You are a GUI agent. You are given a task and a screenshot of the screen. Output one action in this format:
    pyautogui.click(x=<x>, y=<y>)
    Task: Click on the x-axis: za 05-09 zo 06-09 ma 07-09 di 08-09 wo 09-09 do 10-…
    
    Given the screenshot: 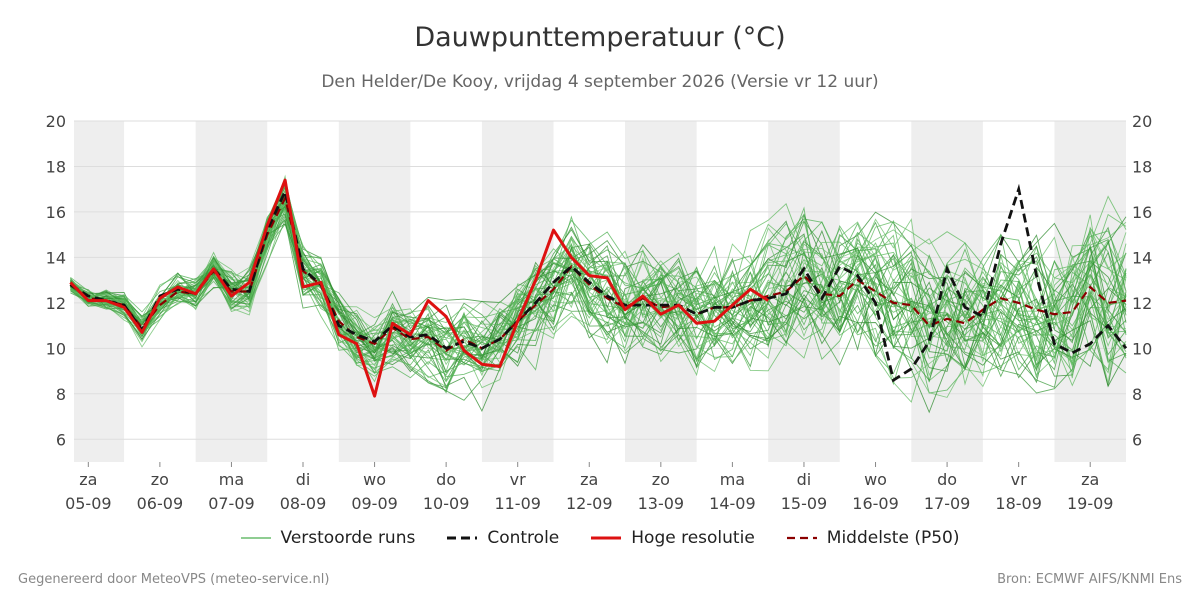 What is the action you would take?
    pyautogui.click(x=589, y=487)
    